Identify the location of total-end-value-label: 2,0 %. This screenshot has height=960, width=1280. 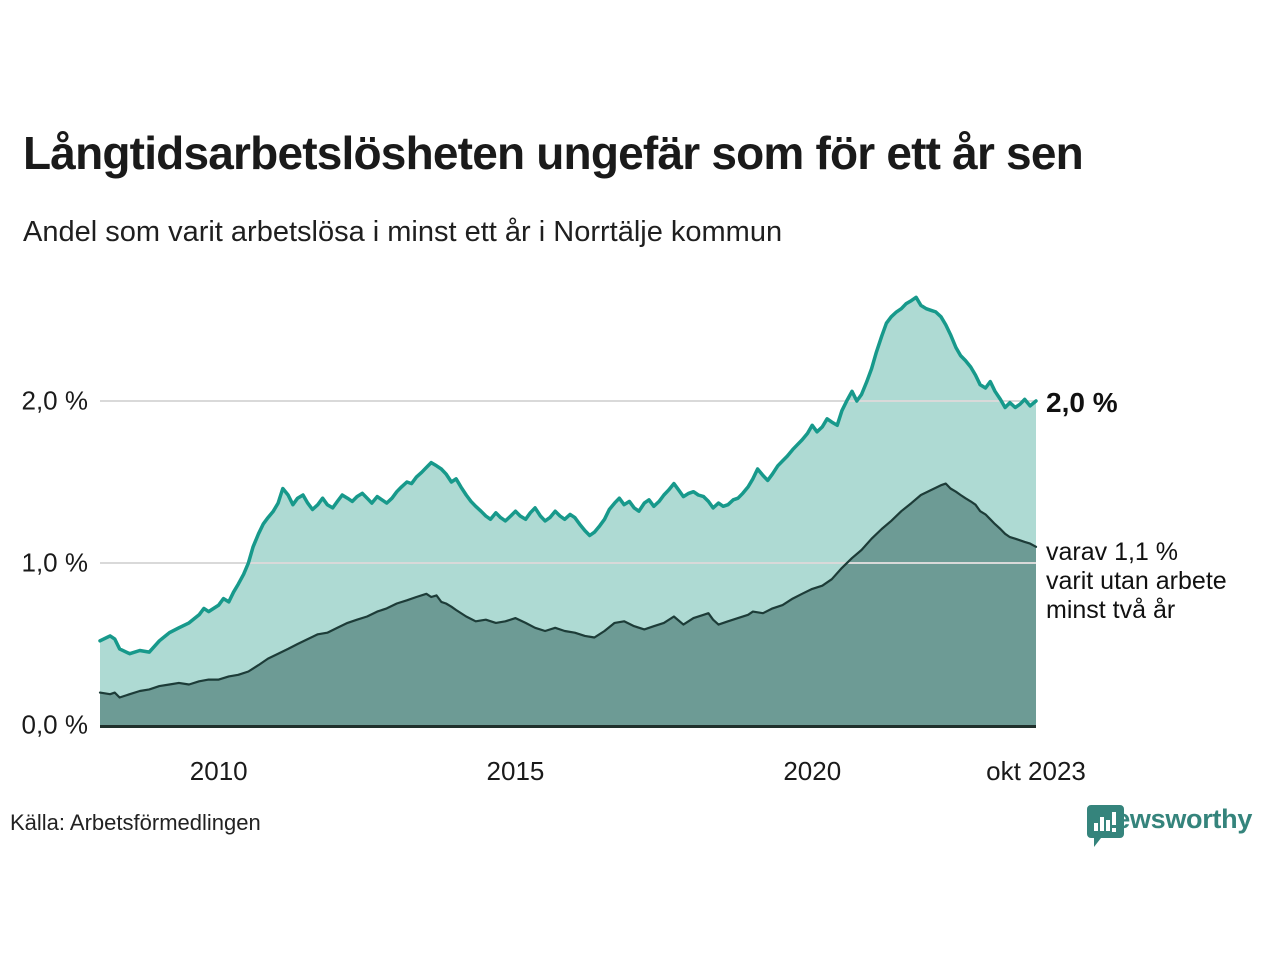
(1082, 402).